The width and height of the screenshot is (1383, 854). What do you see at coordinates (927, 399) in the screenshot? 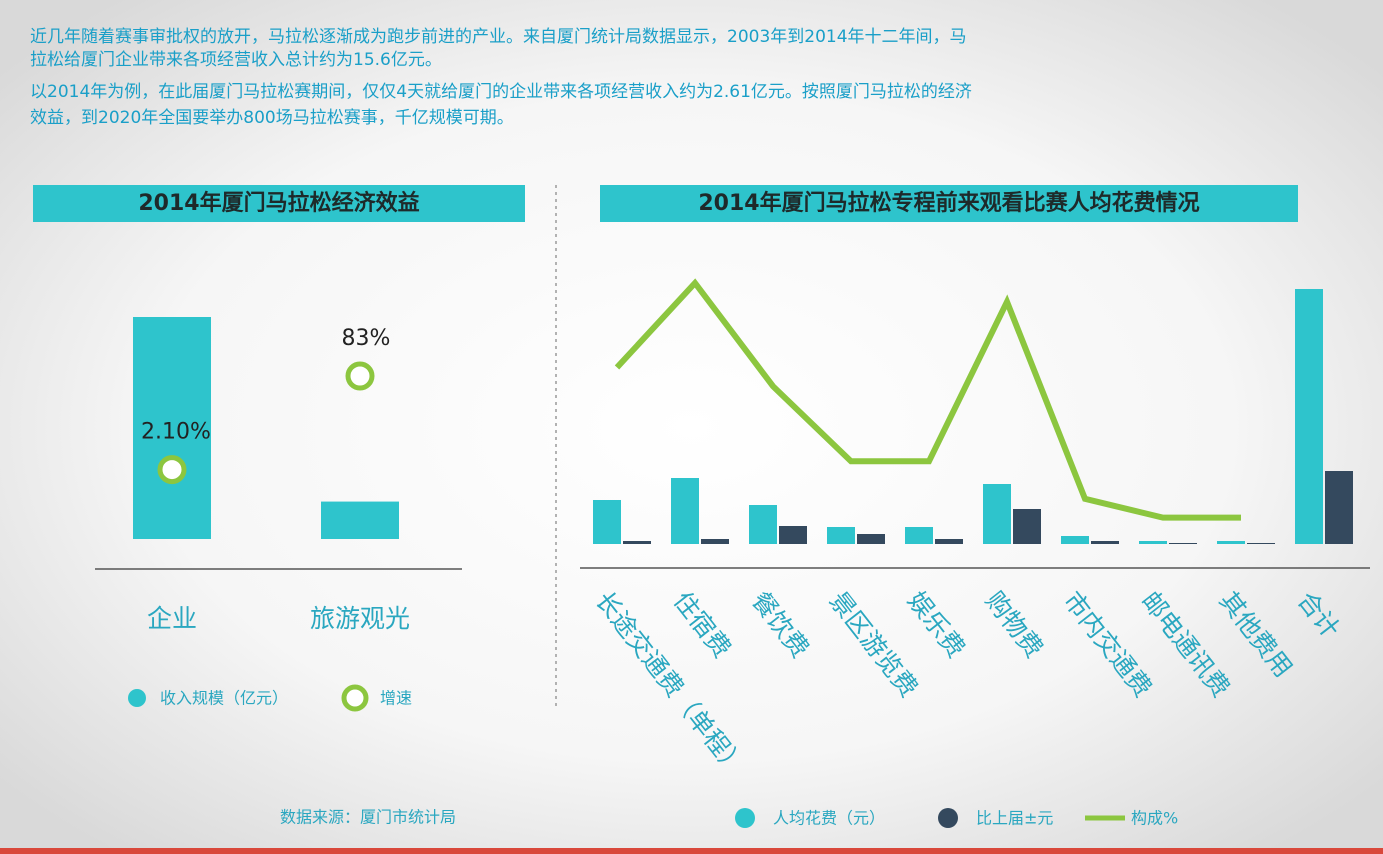
I see `line` at bounding box center [927, 399].